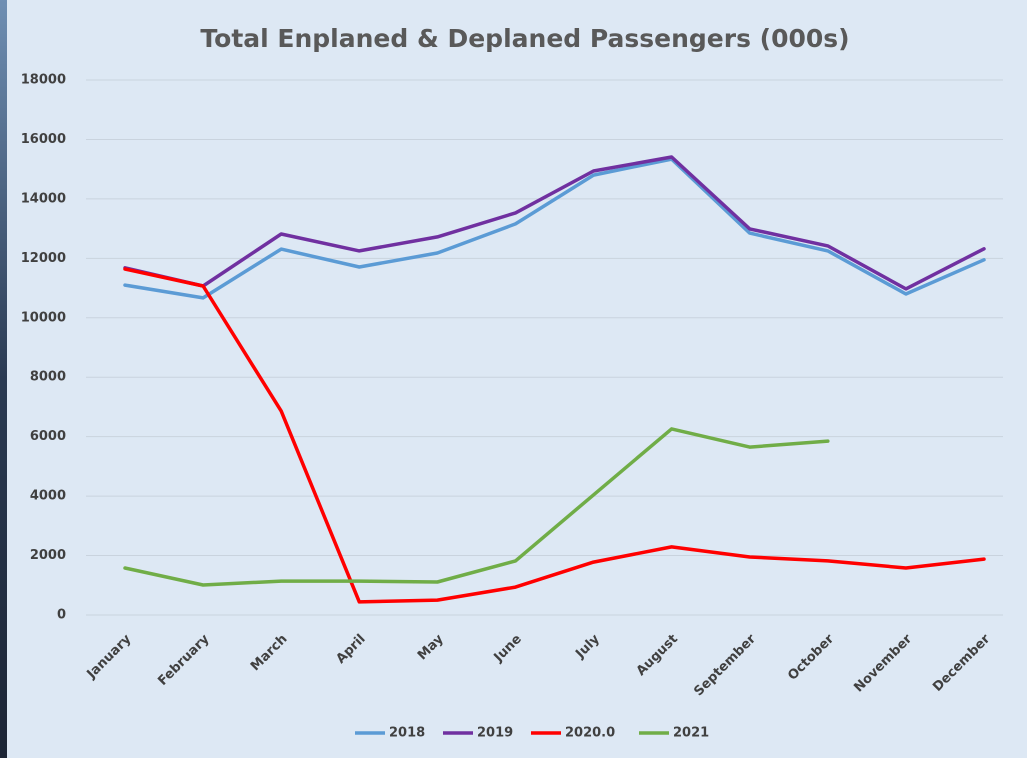 The height and width of the screenshot is (758, 1027). I want to click on y-tick-label: 10000, so click(43, 317).